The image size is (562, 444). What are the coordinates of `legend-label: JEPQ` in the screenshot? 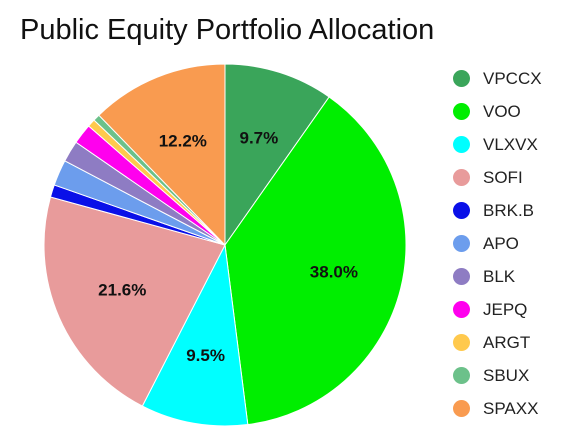 It's located at (505, 309).